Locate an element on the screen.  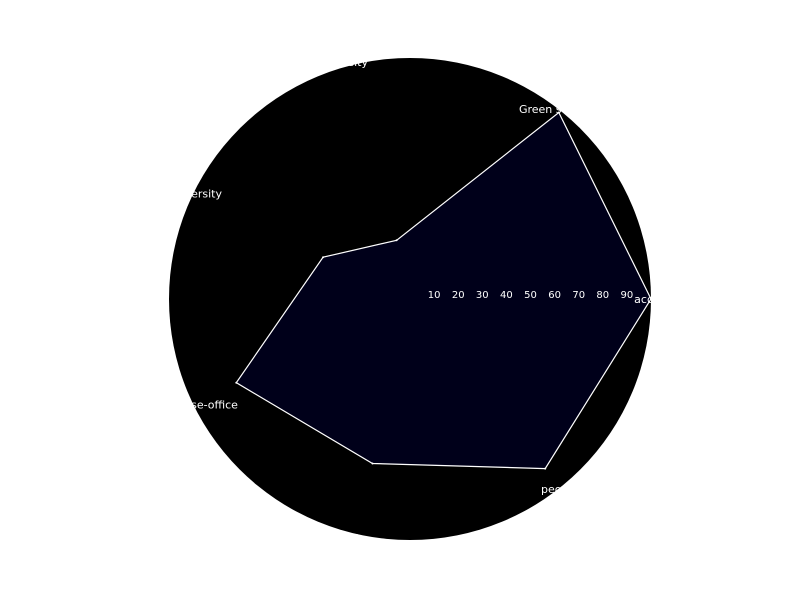
tick-label-30: 30 is located at coordinates (482, 295).